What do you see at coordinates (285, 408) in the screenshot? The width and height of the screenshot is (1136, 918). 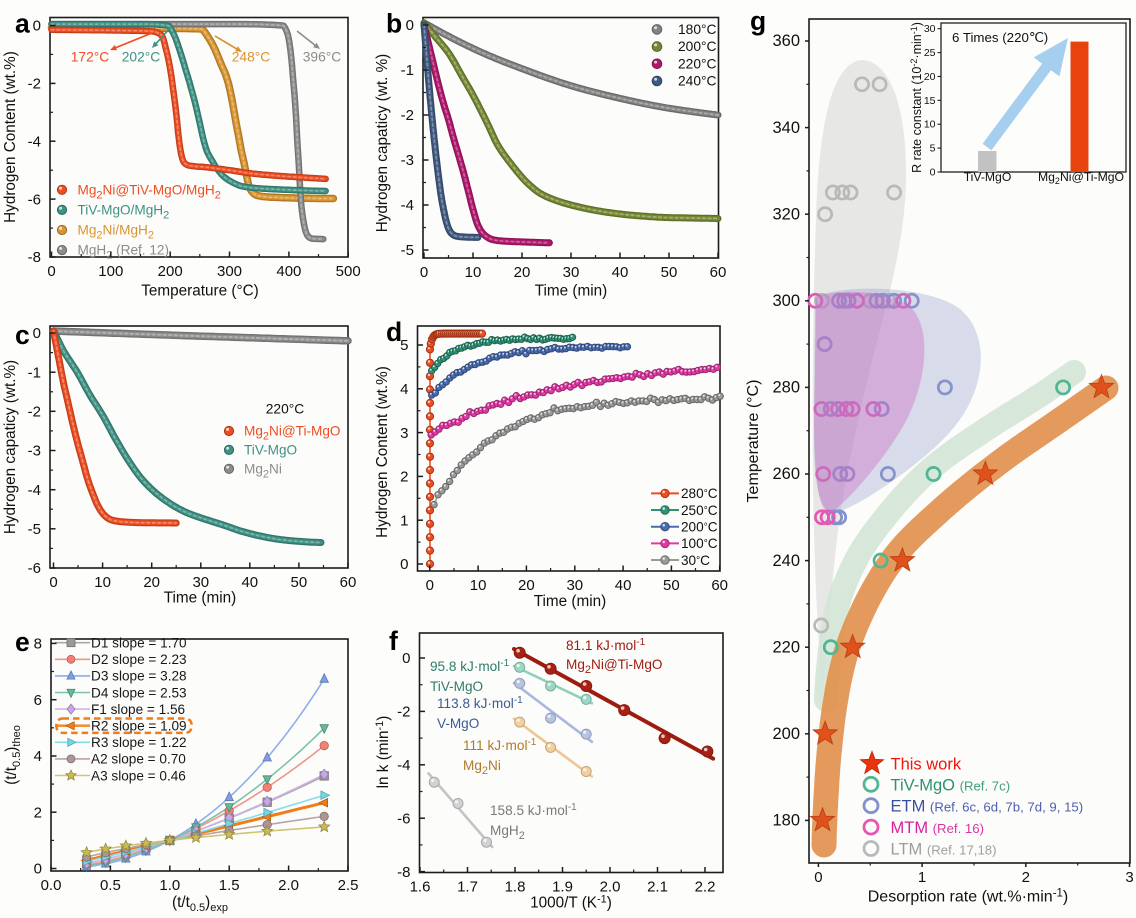 I see `svg-text: 220°C` at bounding box center [285, 408].